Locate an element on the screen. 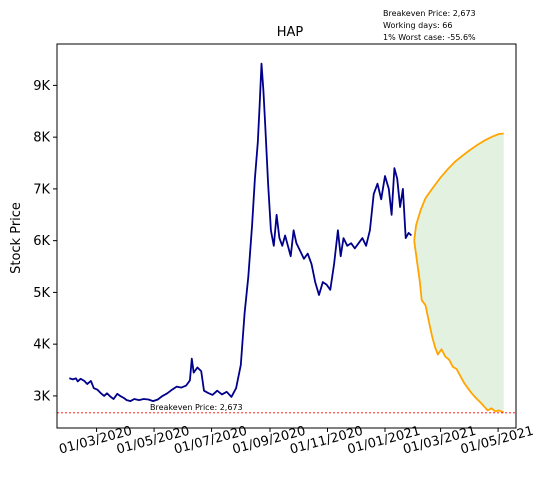 Image resolution: width=541 pixels, height=482 pixels. info-line-working-days: Working days: 66 is located at coordinates (417, 25).